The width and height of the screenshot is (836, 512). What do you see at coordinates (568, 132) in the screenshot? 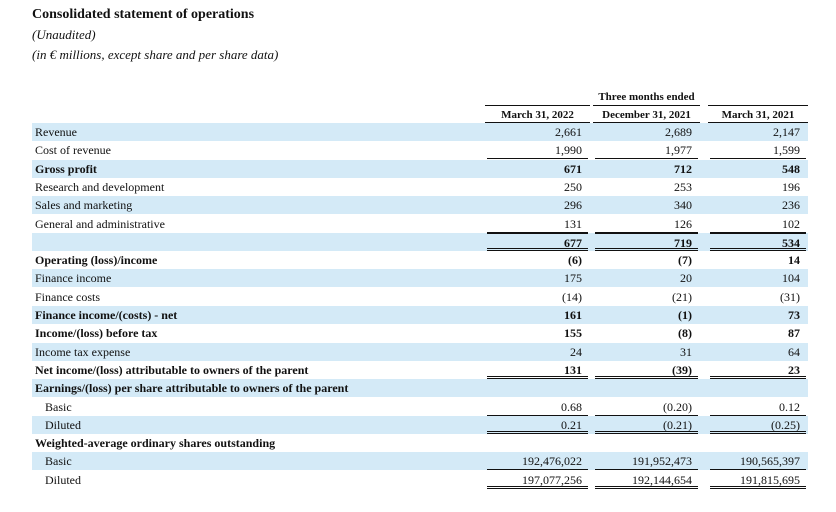
I see `value-cell: 2,661` at bounding box center [568, 132].